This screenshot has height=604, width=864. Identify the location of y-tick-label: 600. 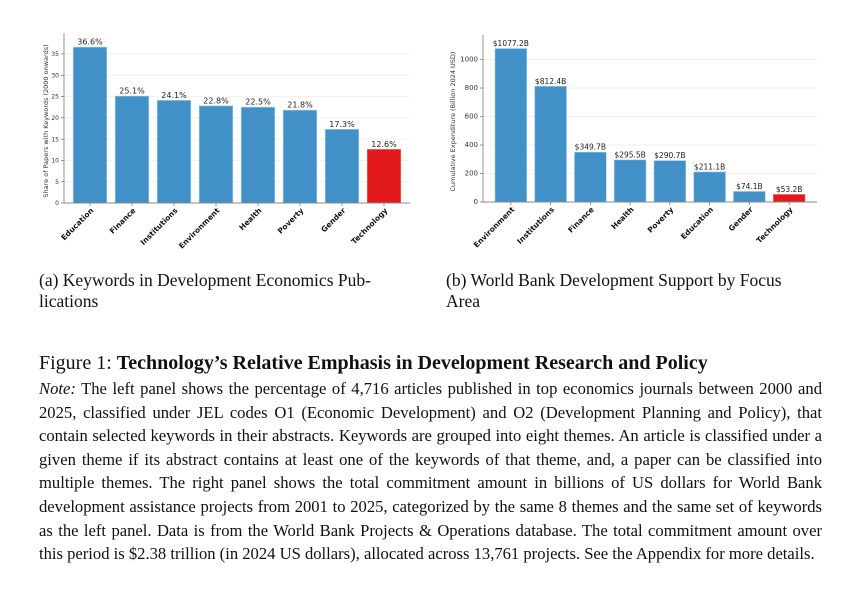
(471, 117).